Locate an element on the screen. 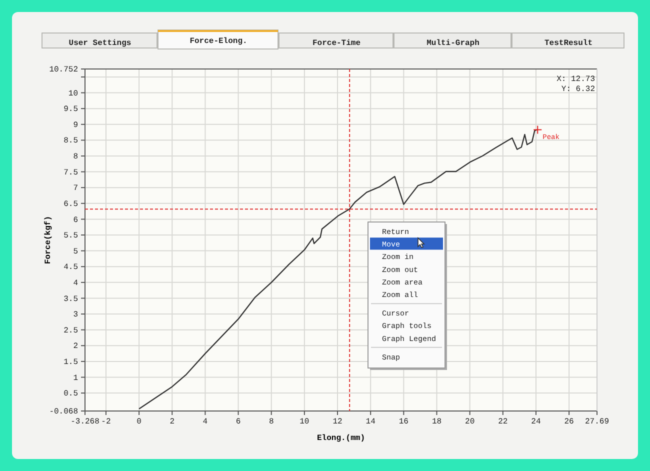 This screenshot has height=471, width=650. x-tick-label: 20 is located at coordinates (470, 422).